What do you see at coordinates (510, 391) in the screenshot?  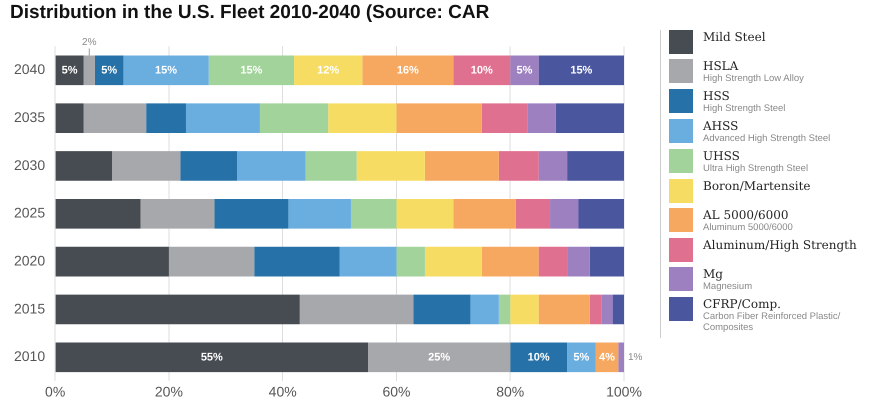 I see `x-tick-label: 80%` at bounding box center [510, 391].